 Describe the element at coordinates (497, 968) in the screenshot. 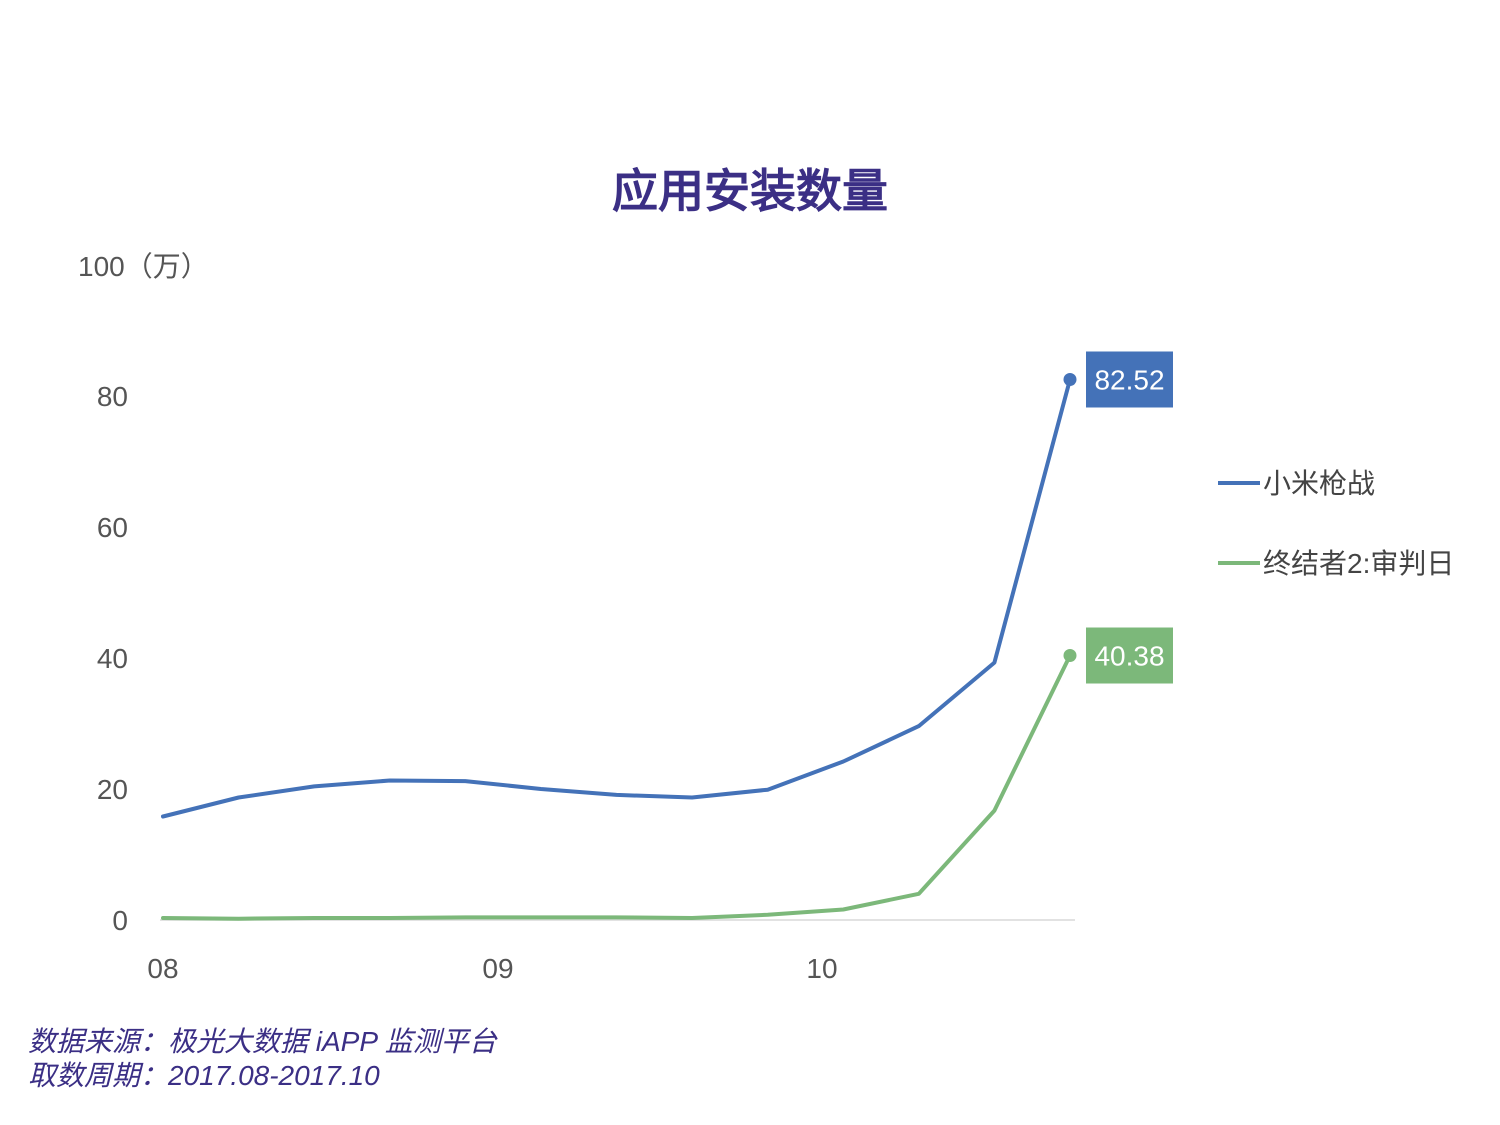

I see `x-tick-label: 09` at that location.